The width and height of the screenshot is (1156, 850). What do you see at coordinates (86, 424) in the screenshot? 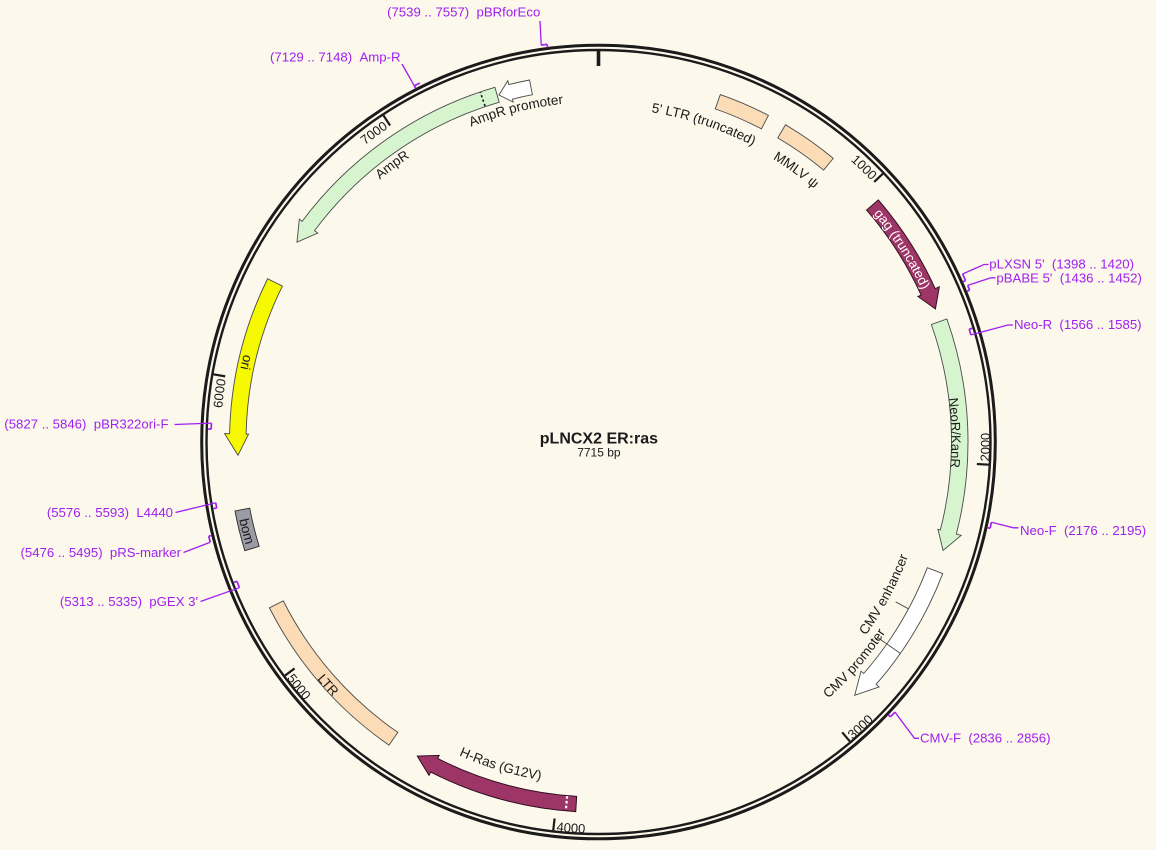
I see `svg-text: (5827 .. 5846) pBR322ori-F` at bounding box center [86, 424].